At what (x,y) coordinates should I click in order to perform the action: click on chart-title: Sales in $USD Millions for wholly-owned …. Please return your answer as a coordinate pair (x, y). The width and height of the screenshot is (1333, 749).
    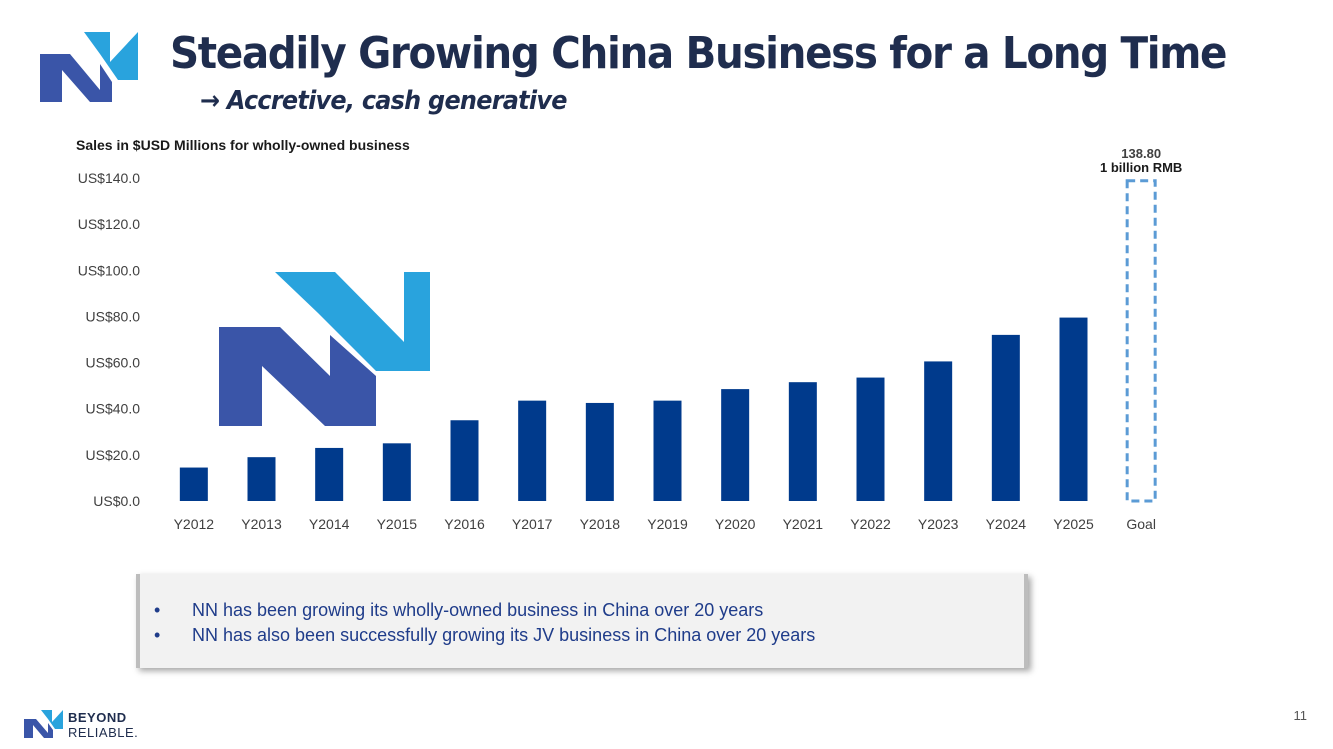
    Looking at the image, I should click on (243, 145).